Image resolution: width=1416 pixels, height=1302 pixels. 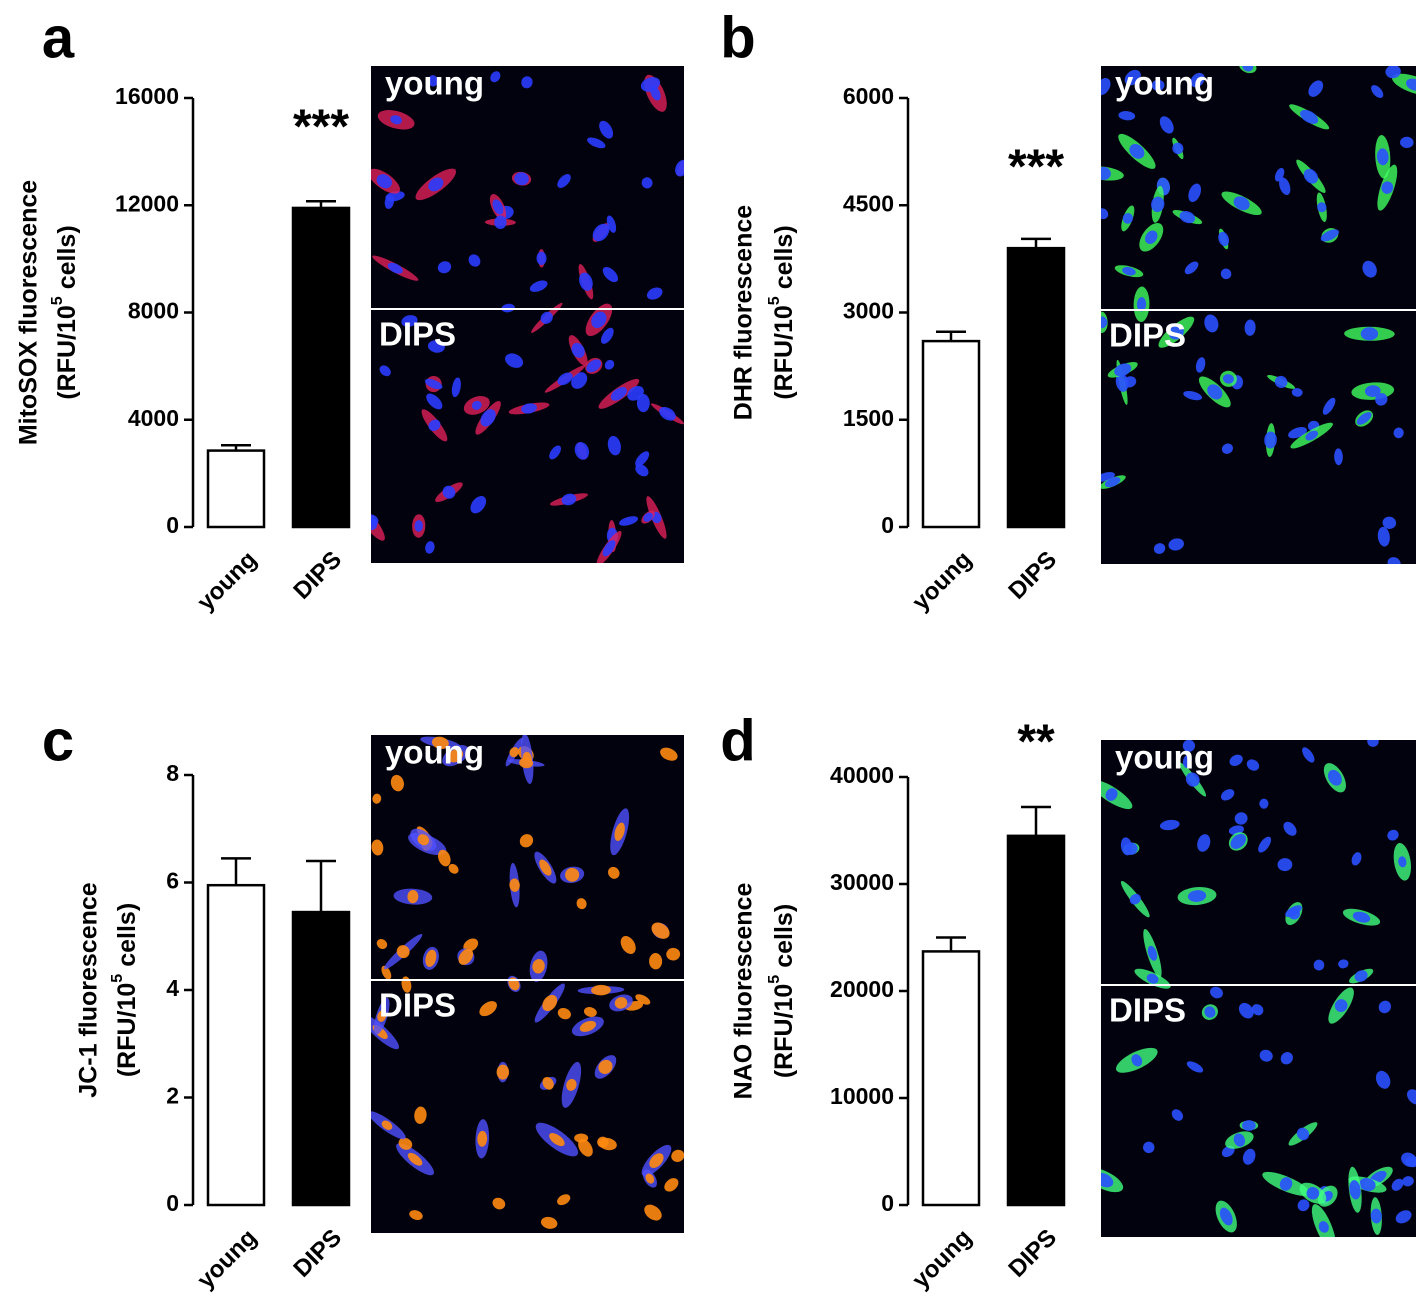 I want to click on image-background, so click(x=1258, y=988).